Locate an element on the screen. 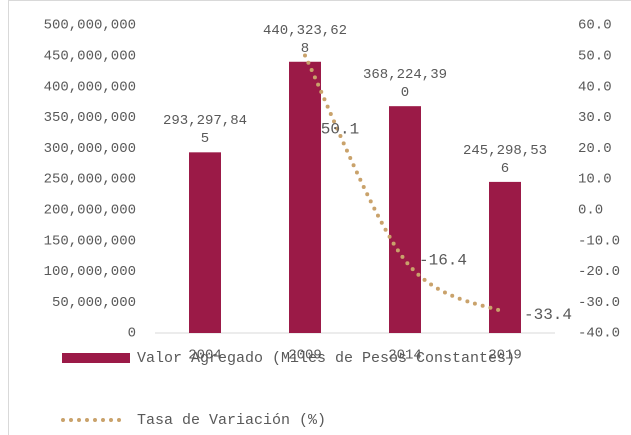 This screenshot has height=435, width=631. y2-tick-label: 0.0 is located at coordinates (590, 211).